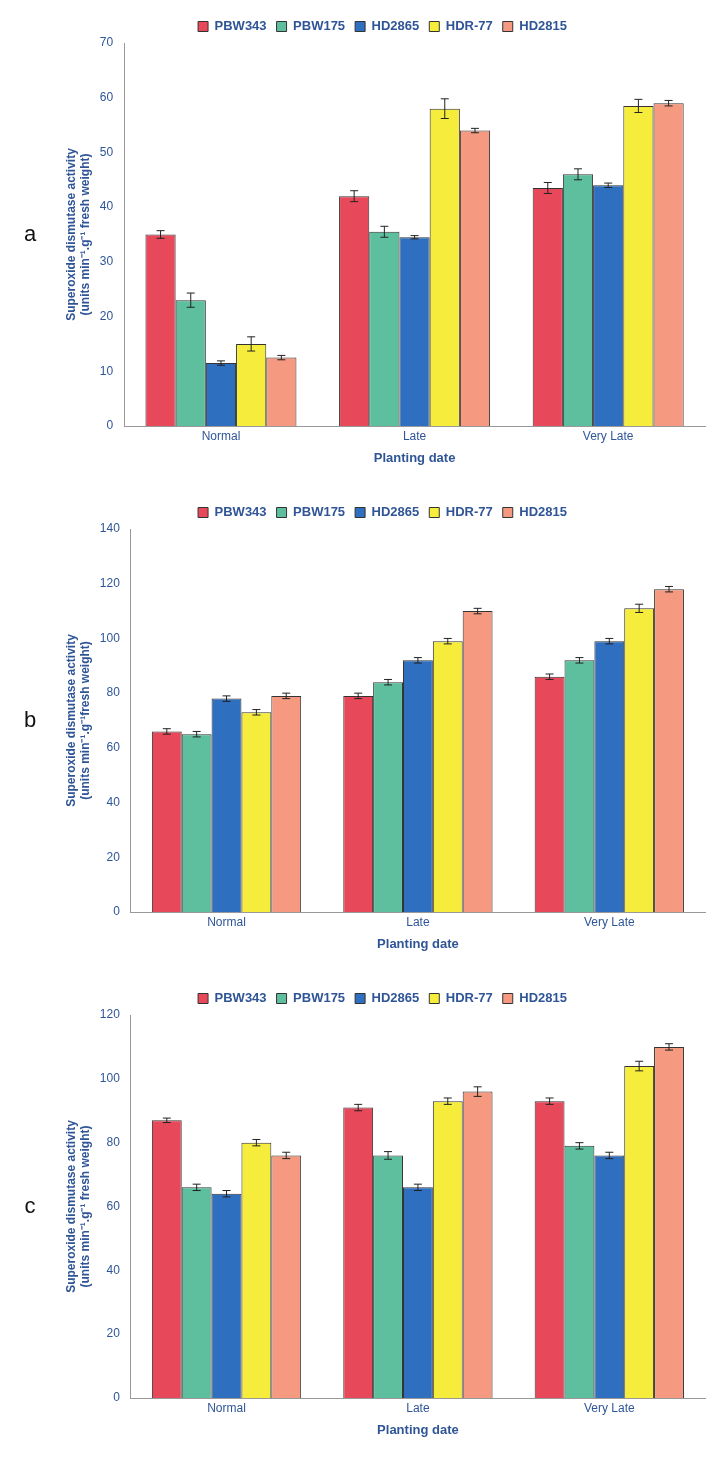  What do you see at coordinates (106, 42) in the screenshot?
I see `y-tick-label: 70` at bounding box center [106, 42].